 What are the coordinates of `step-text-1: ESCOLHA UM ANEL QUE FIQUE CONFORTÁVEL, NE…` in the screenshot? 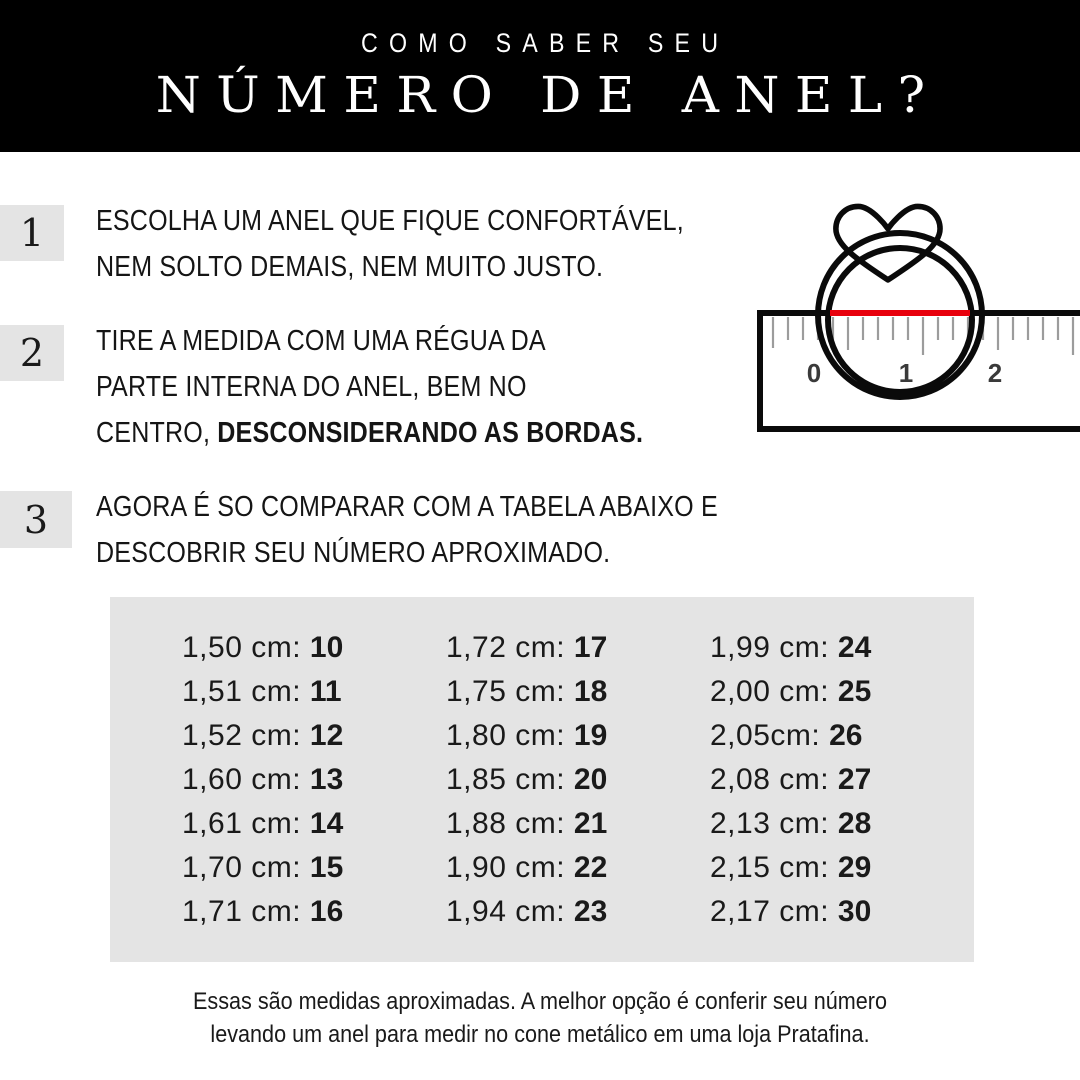 It's located at (390, 244).